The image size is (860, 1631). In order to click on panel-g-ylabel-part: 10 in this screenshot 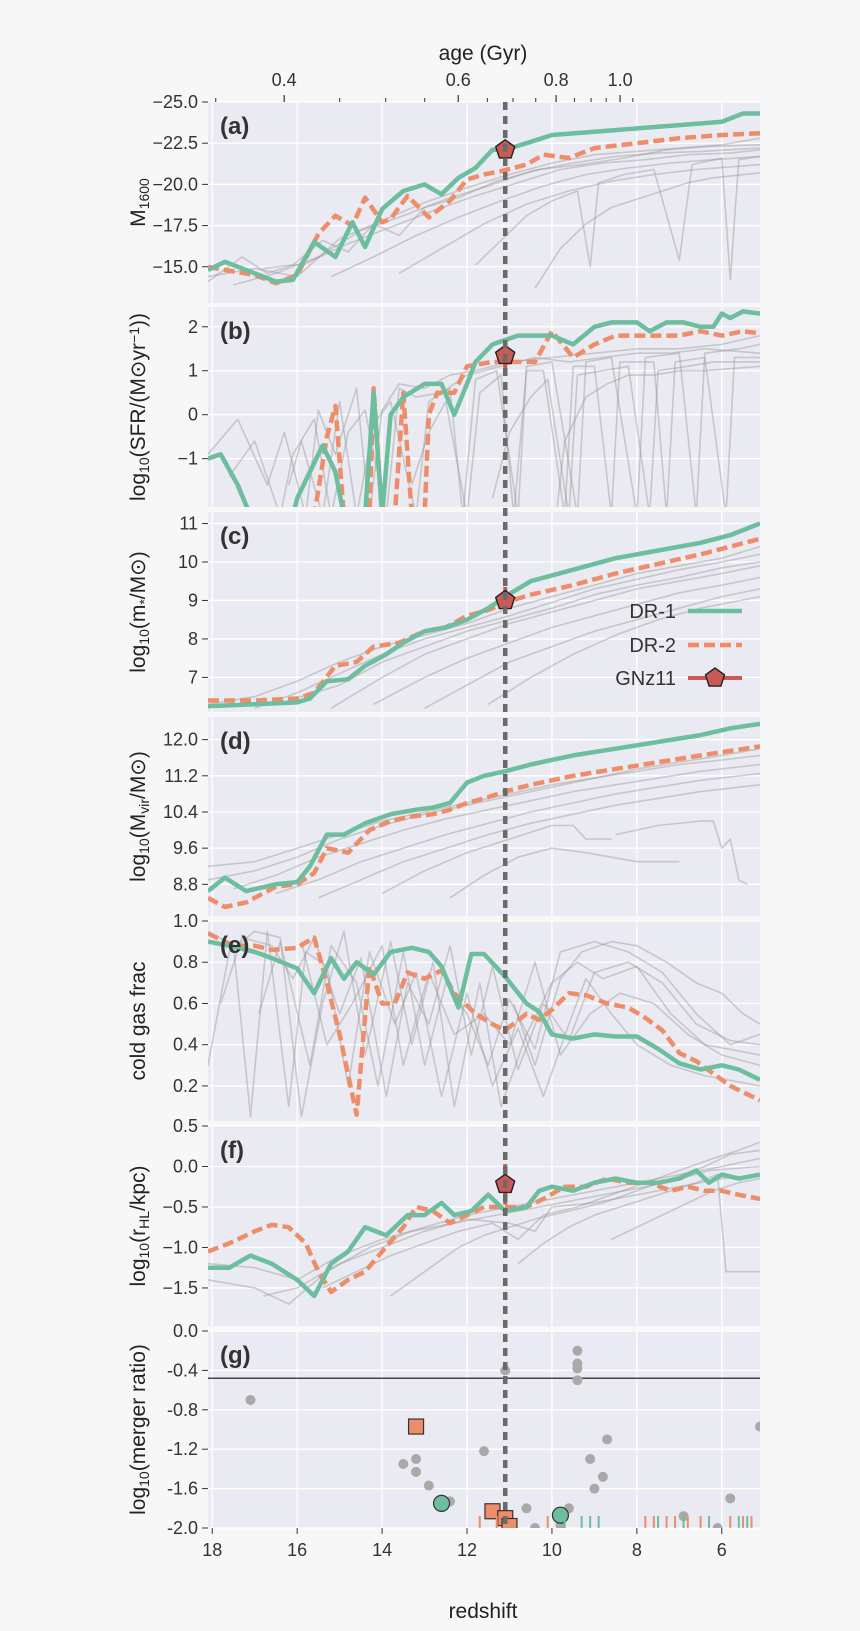, I will do `click(144, 1479)`.